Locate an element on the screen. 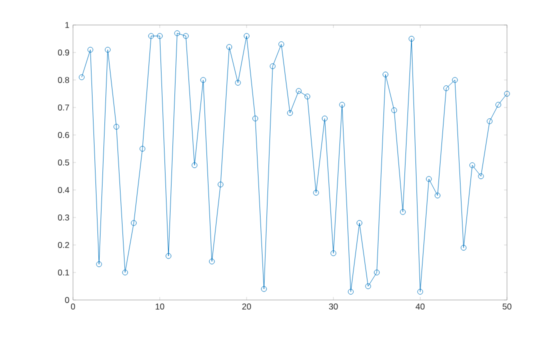 The image size is (560, 337). y-tick-label: 0.3 is located at coordinates (64, 217).